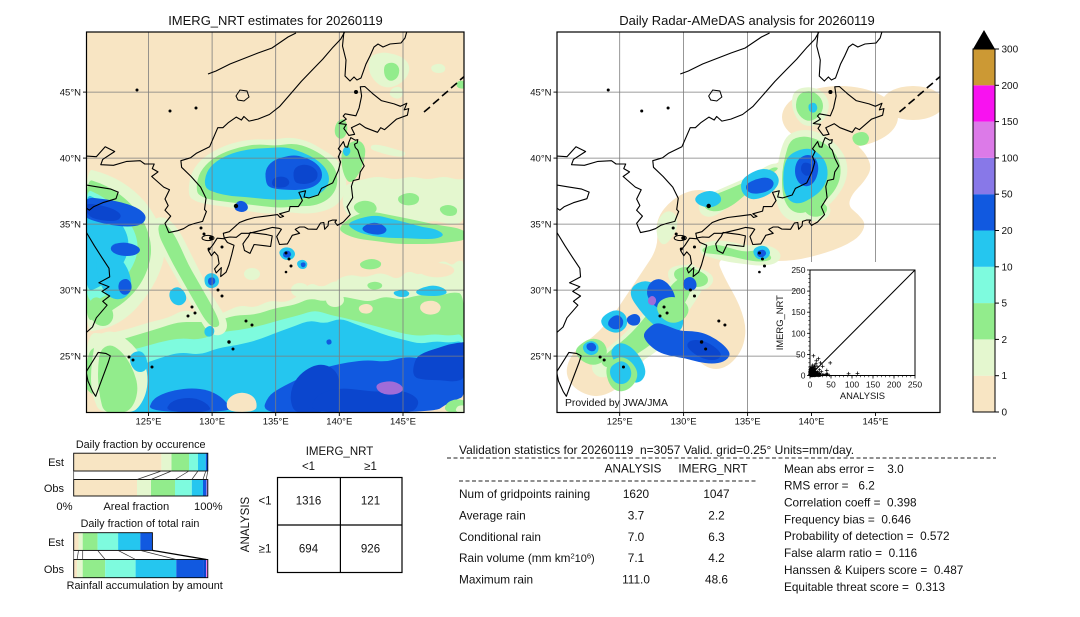 This screenshot has height=617, width=1080. I want to click on svg-text: 2, so click(1005, 340).